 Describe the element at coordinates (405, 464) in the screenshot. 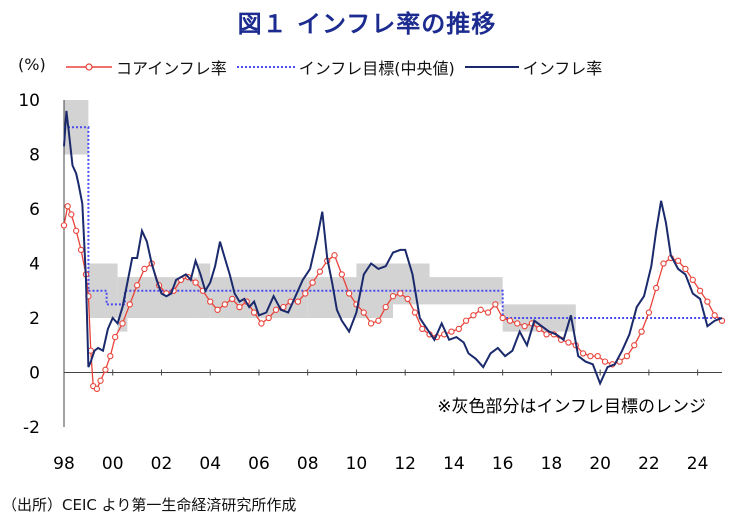

I see `x-tick-label: 12` at that location.